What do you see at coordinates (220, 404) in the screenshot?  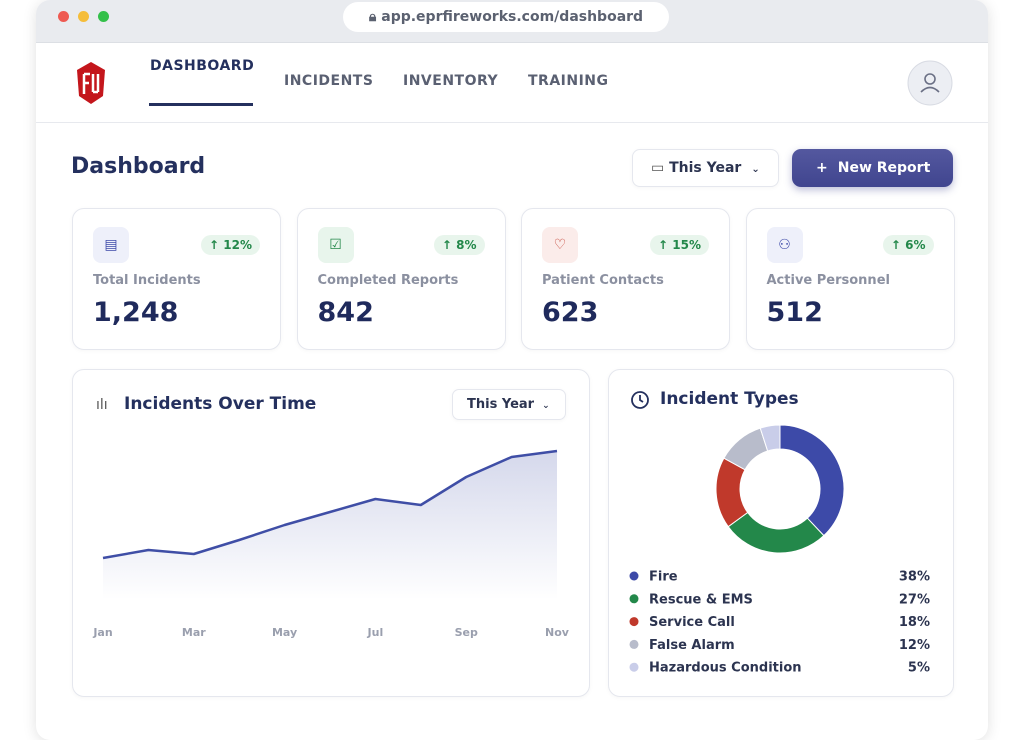 I see `panel-title: Incidents Over Time` at bounding box center [220, 404].